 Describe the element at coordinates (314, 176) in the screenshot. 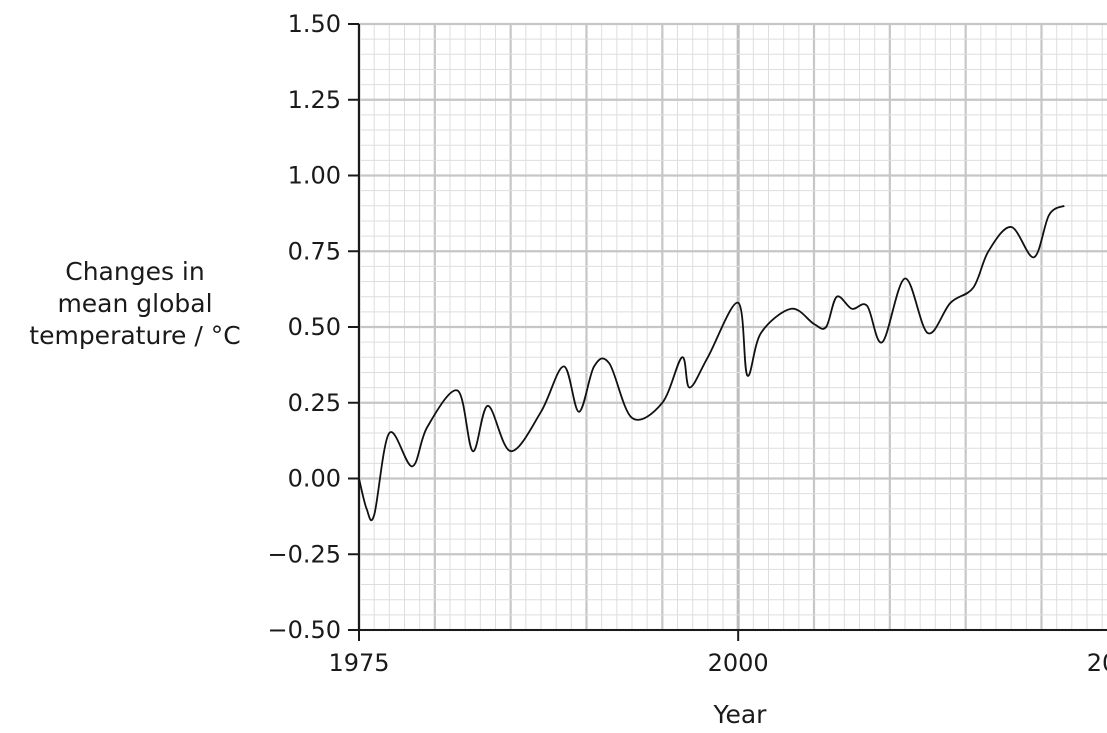

I see `y-tick-label: 1.00` at that location.